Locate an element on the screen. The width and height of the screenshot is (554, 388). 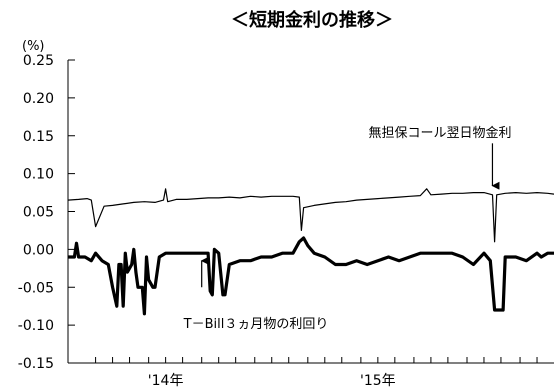
call-rate-annotation-label: 無担保コール翌日物金利 is located at coordinates (439, 133).